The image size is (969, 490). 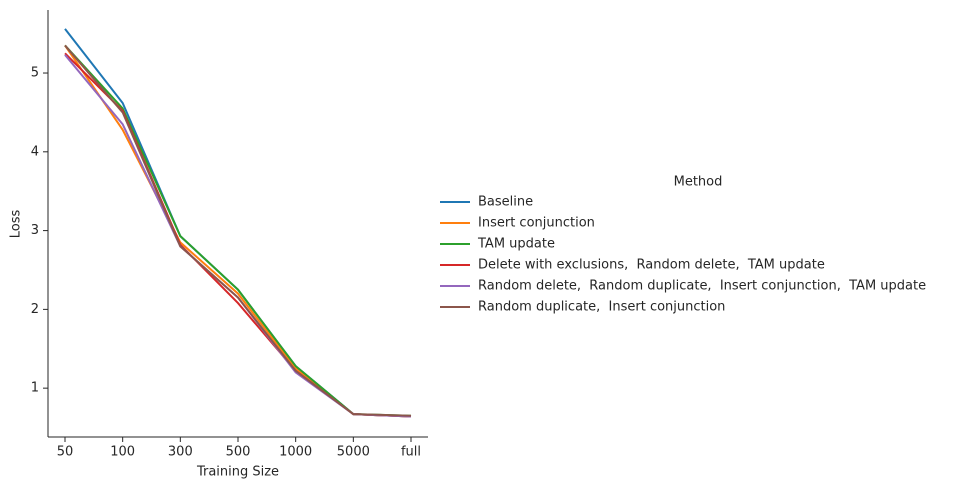 I want to click on x-tick-label: 500, so click(x=238, y=452).